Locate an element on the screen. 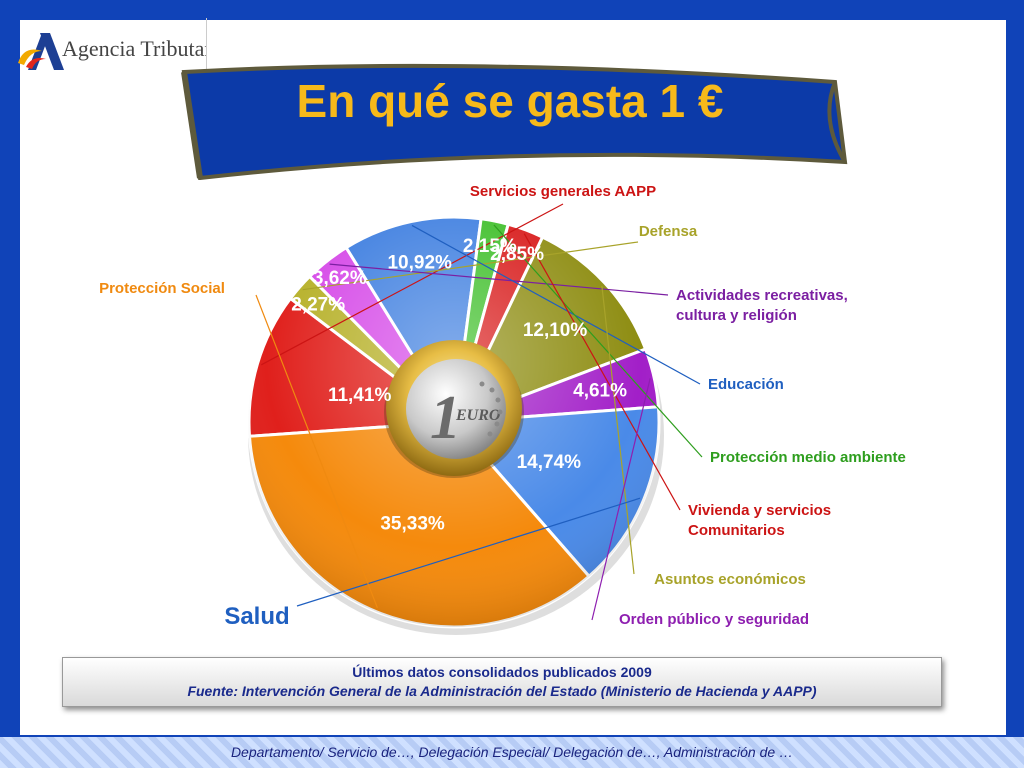 Image resolution: width=1024 pixels, height=768 pixels. leader-line-asuntos-economicos is located at coordinates (618, 430).